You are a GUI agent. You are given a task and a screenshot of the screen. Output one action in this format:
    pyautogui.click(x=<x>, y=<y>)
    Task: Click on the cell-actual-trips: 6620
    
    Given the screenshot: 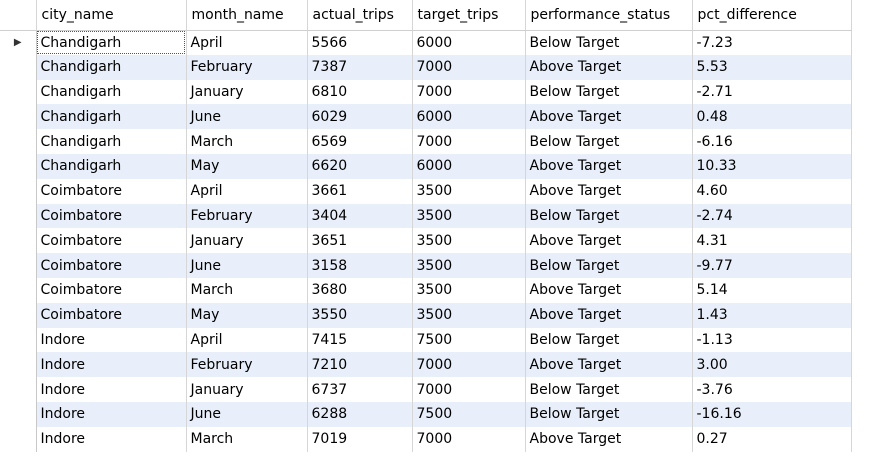 What is the action you would take?
    pyautogui.click(x=360, y=166)
    